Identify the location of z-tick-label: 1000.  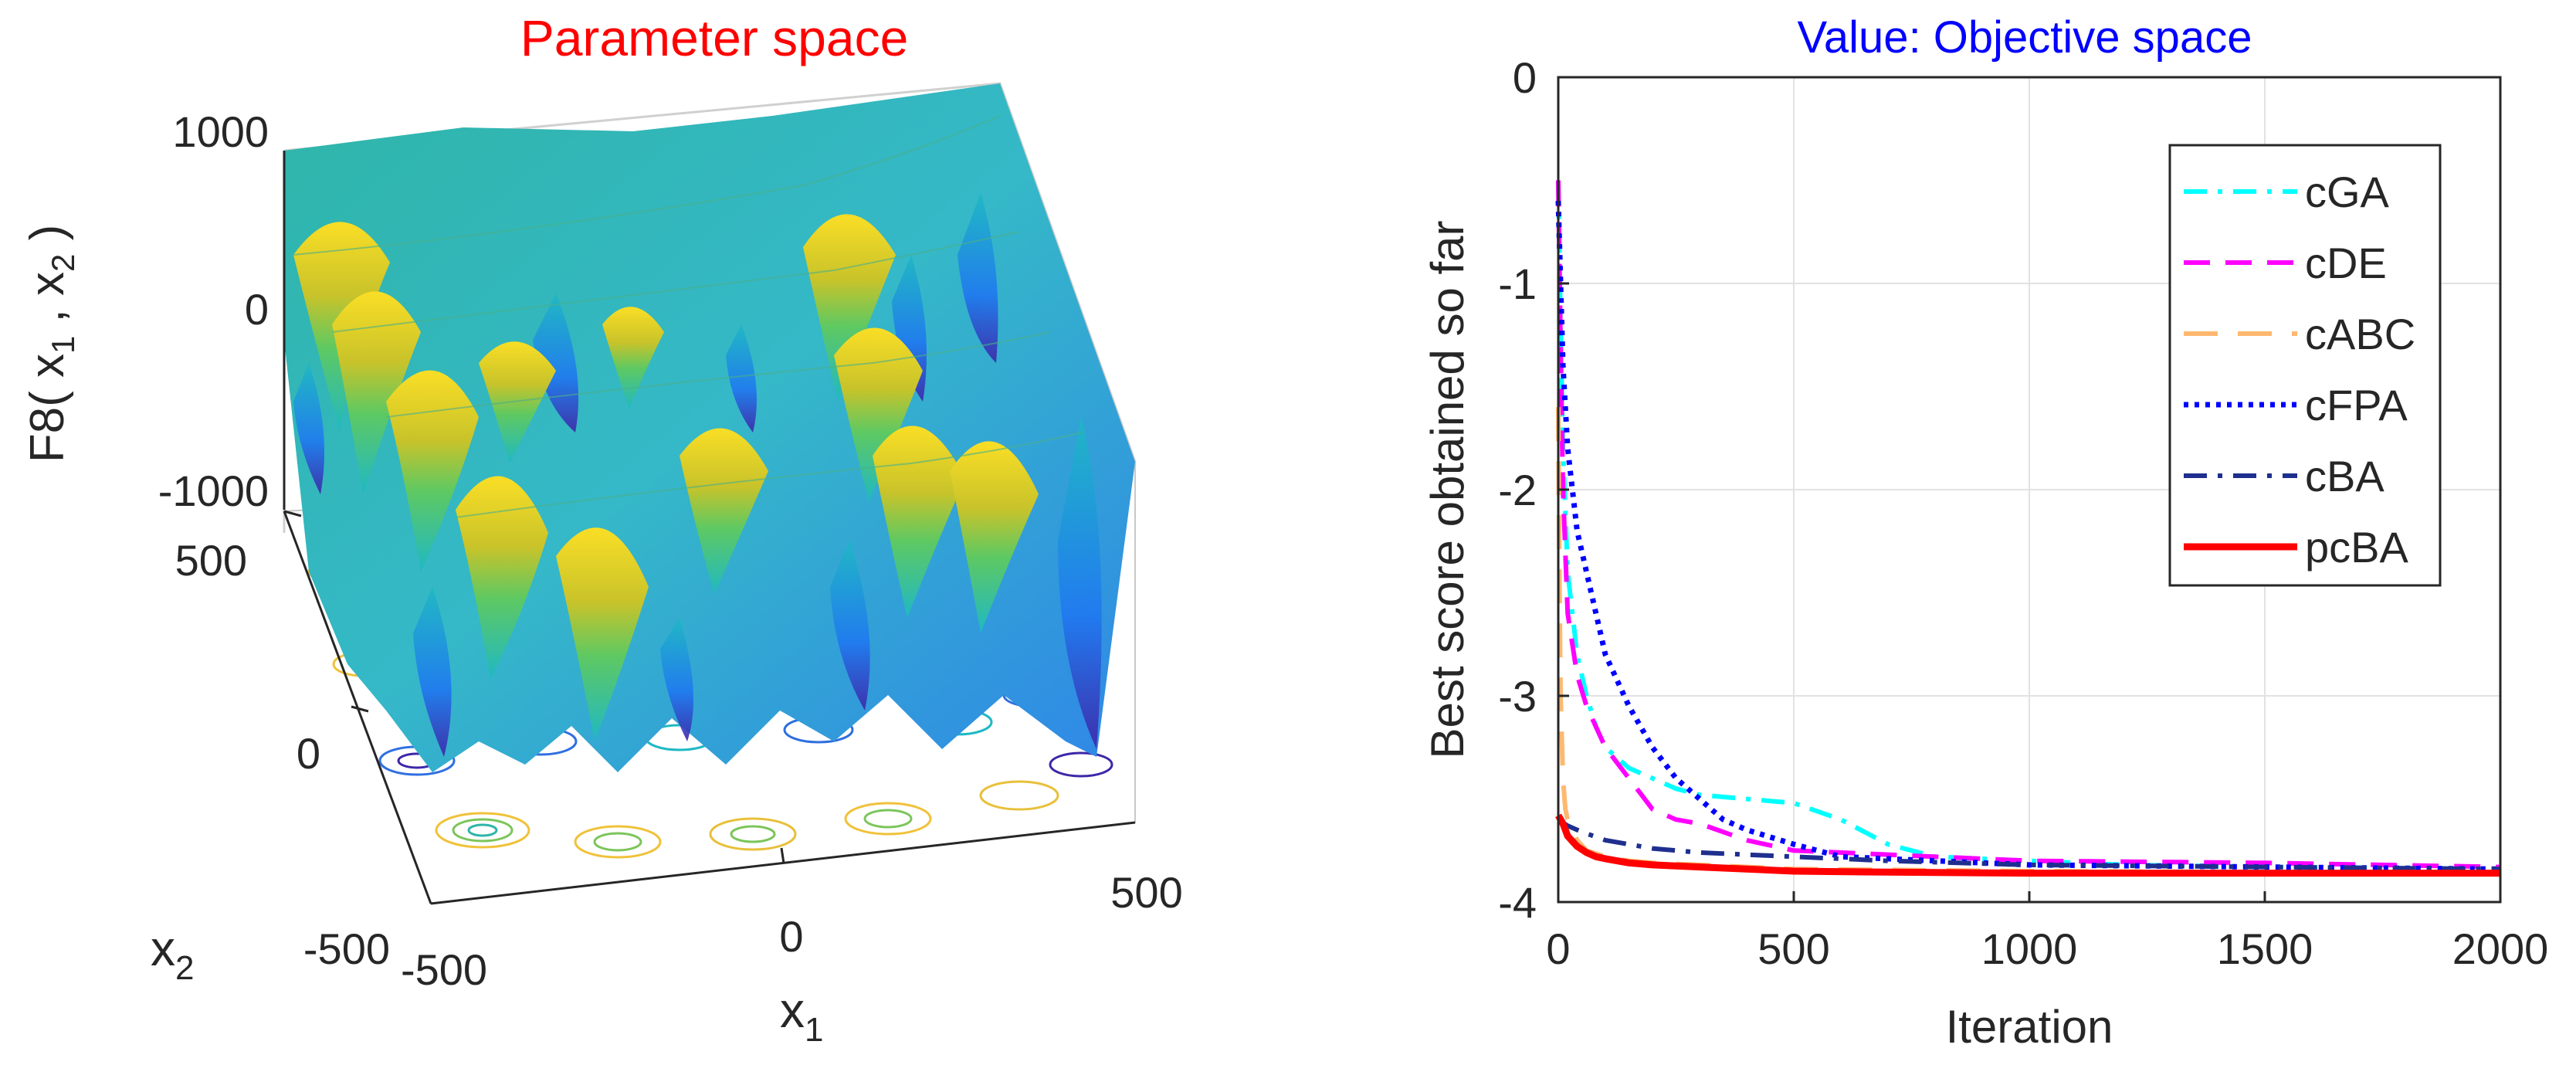
(220, 131).